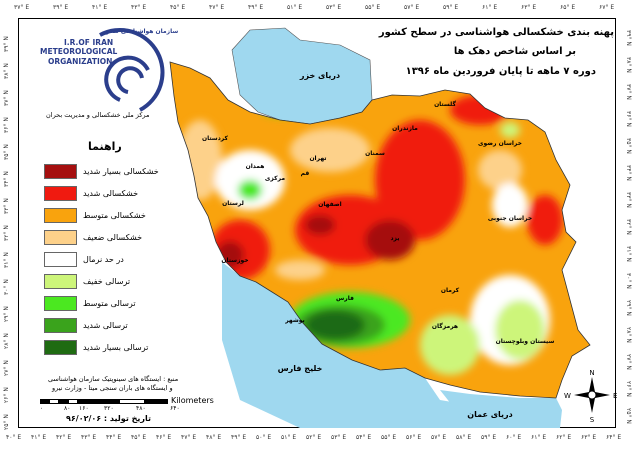 The width and height of the screenshot is (636, 450). What do you see at coordinates (264, 437) in the screenshot?
I see `lon-label-bottom: ۵۰° E` at bounding box center [264, 437].